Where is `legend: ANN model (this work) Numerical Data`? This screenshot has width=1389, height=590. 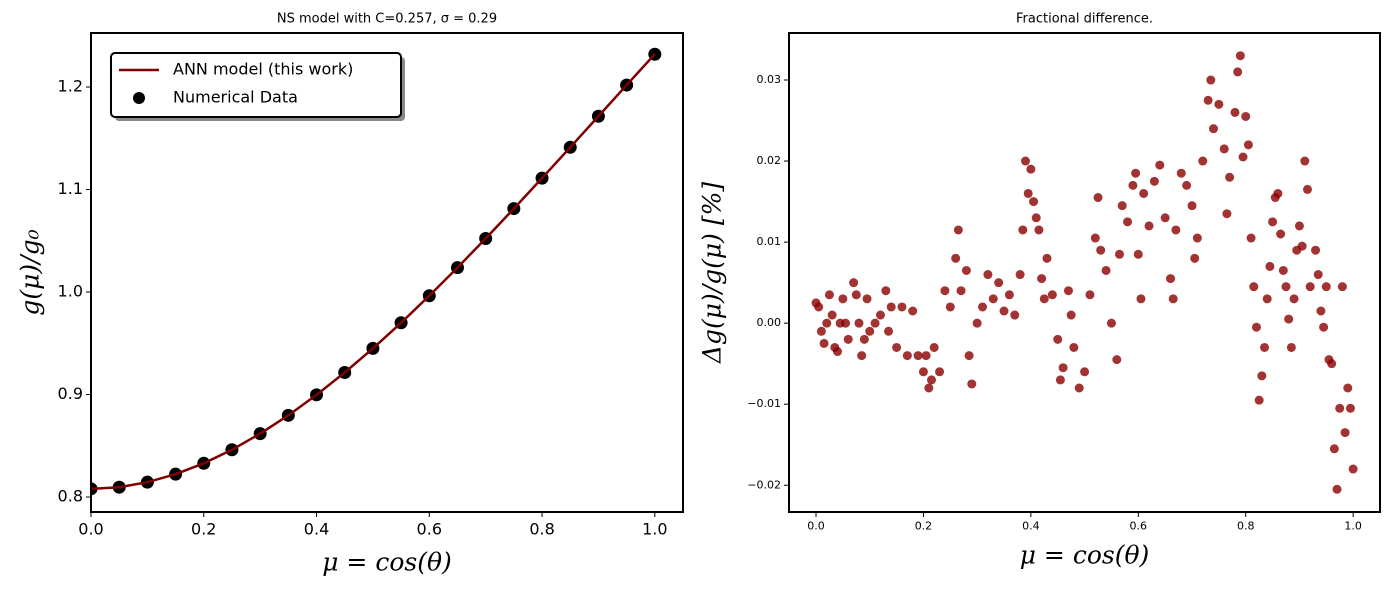
legend: ANN model (this work) Numerical Data is located at coordinates (257, 86).